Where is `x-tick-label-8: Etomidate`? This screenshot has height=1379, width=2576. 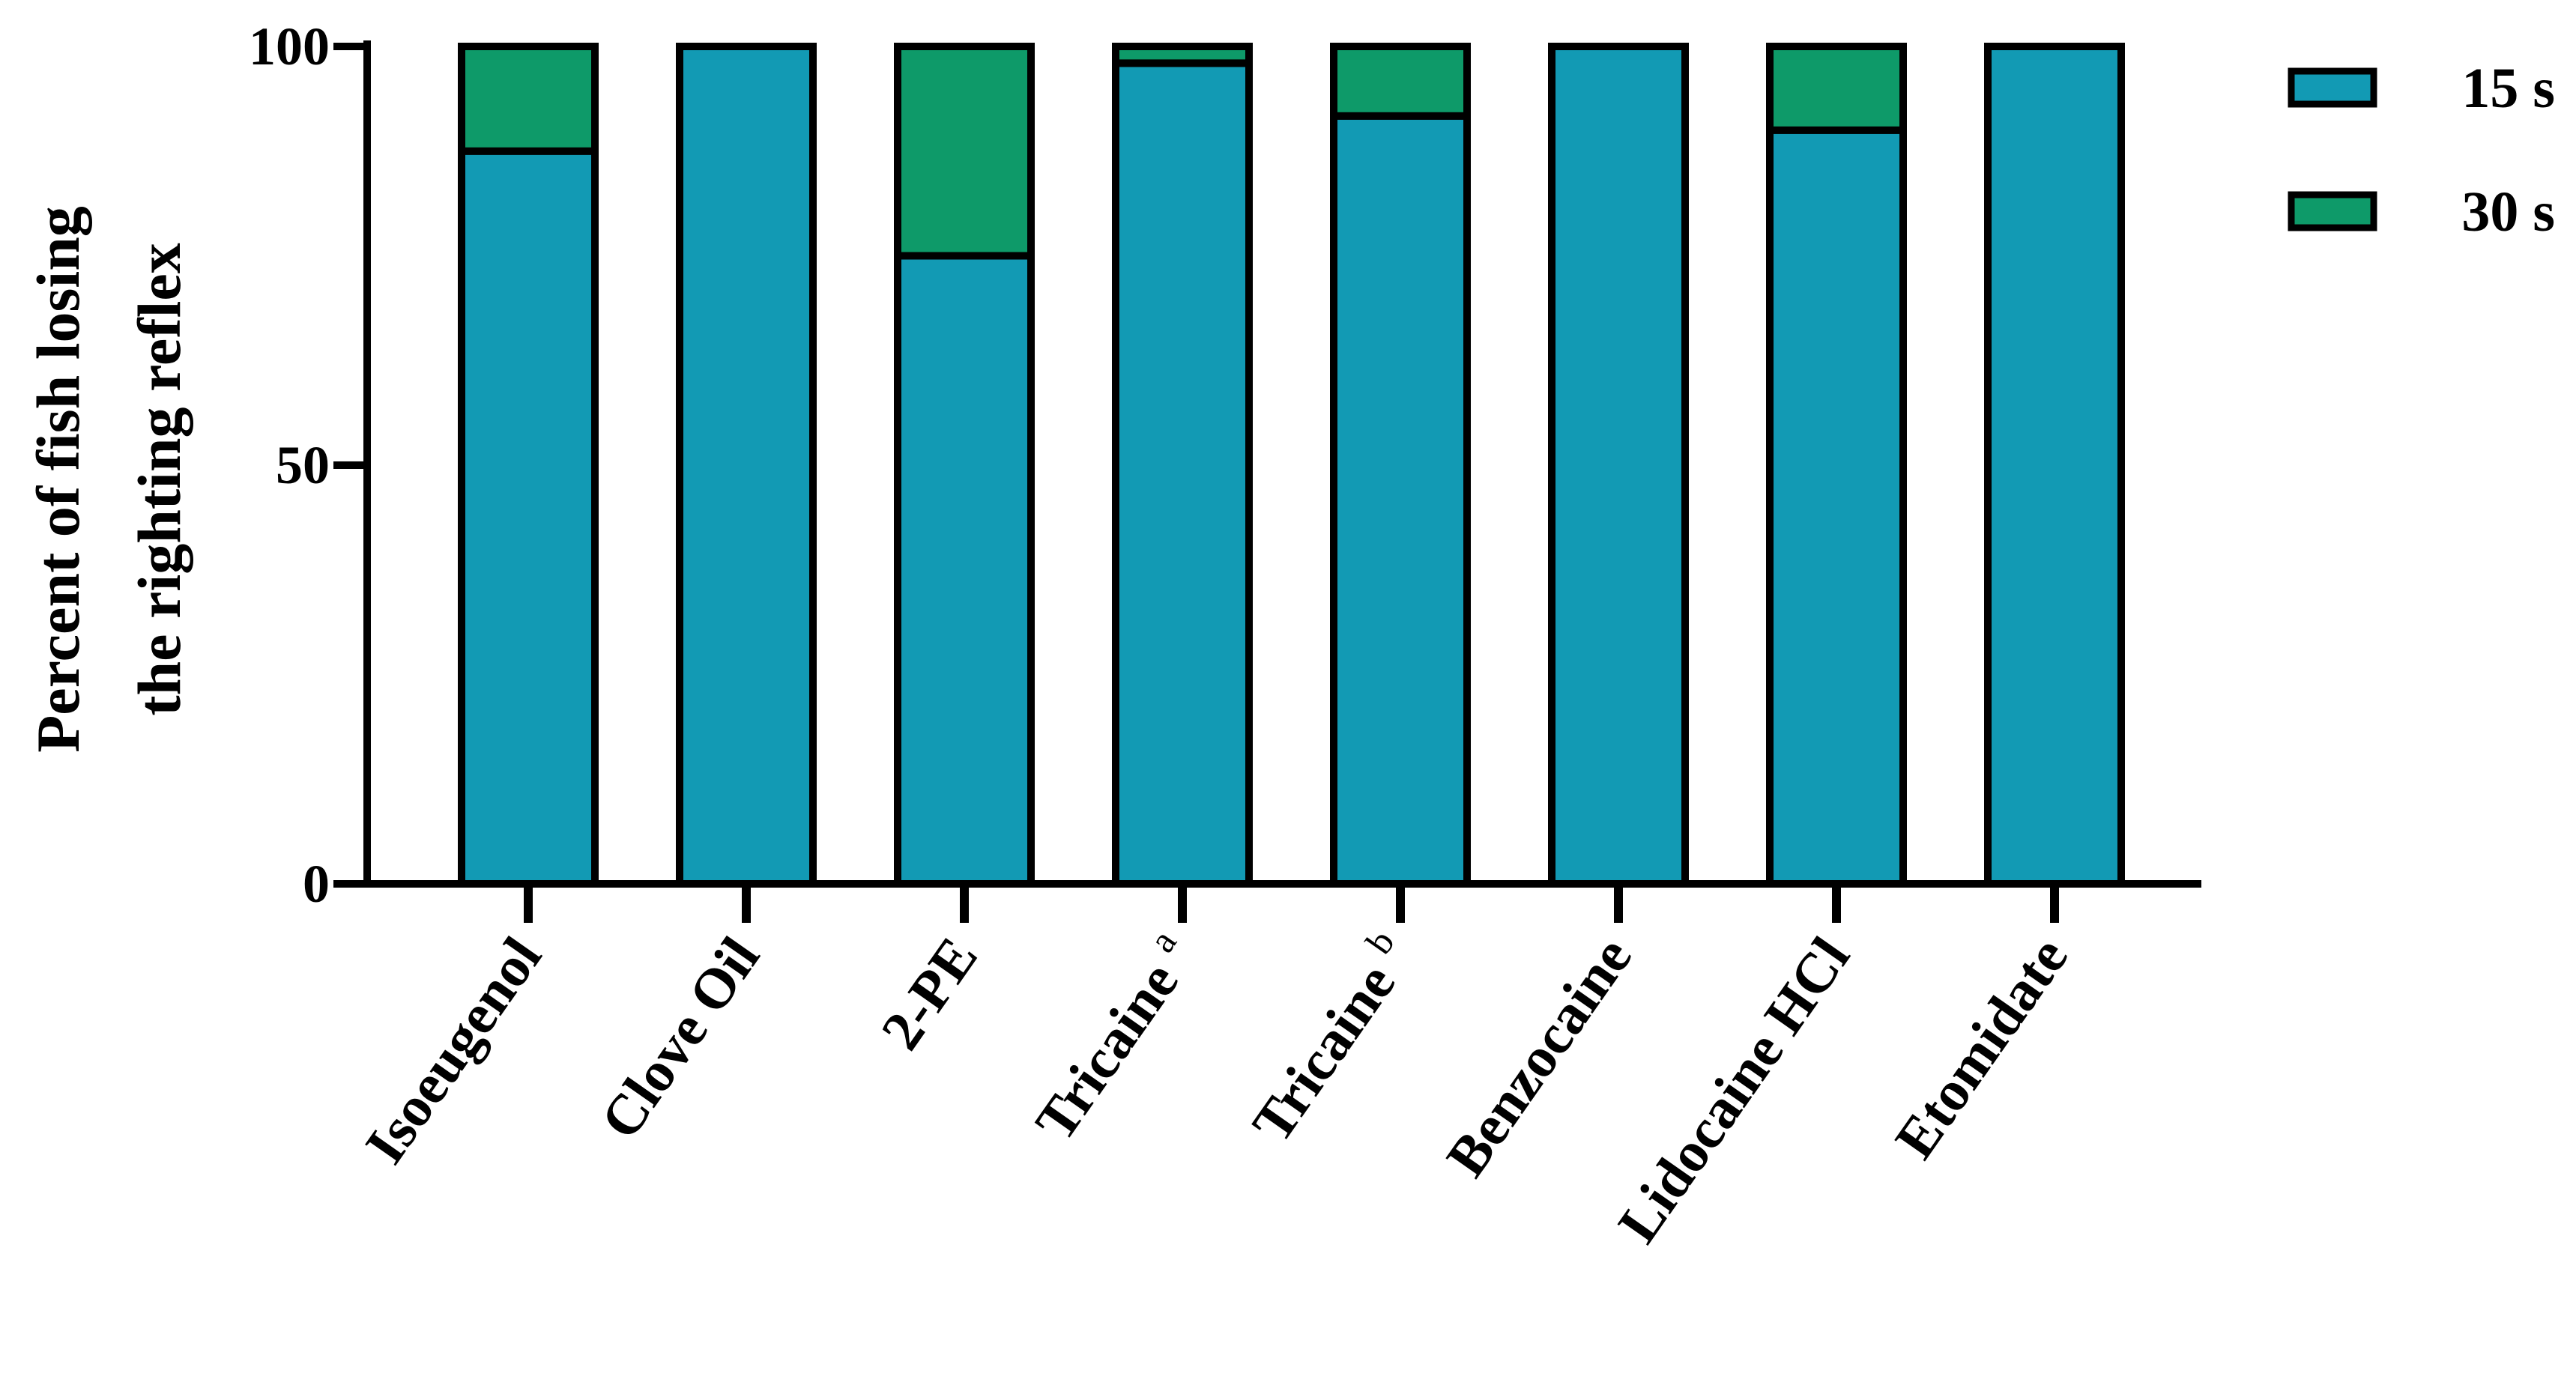 x-tick-label-8: Etomidate is located at coordinates (1981, 1048).